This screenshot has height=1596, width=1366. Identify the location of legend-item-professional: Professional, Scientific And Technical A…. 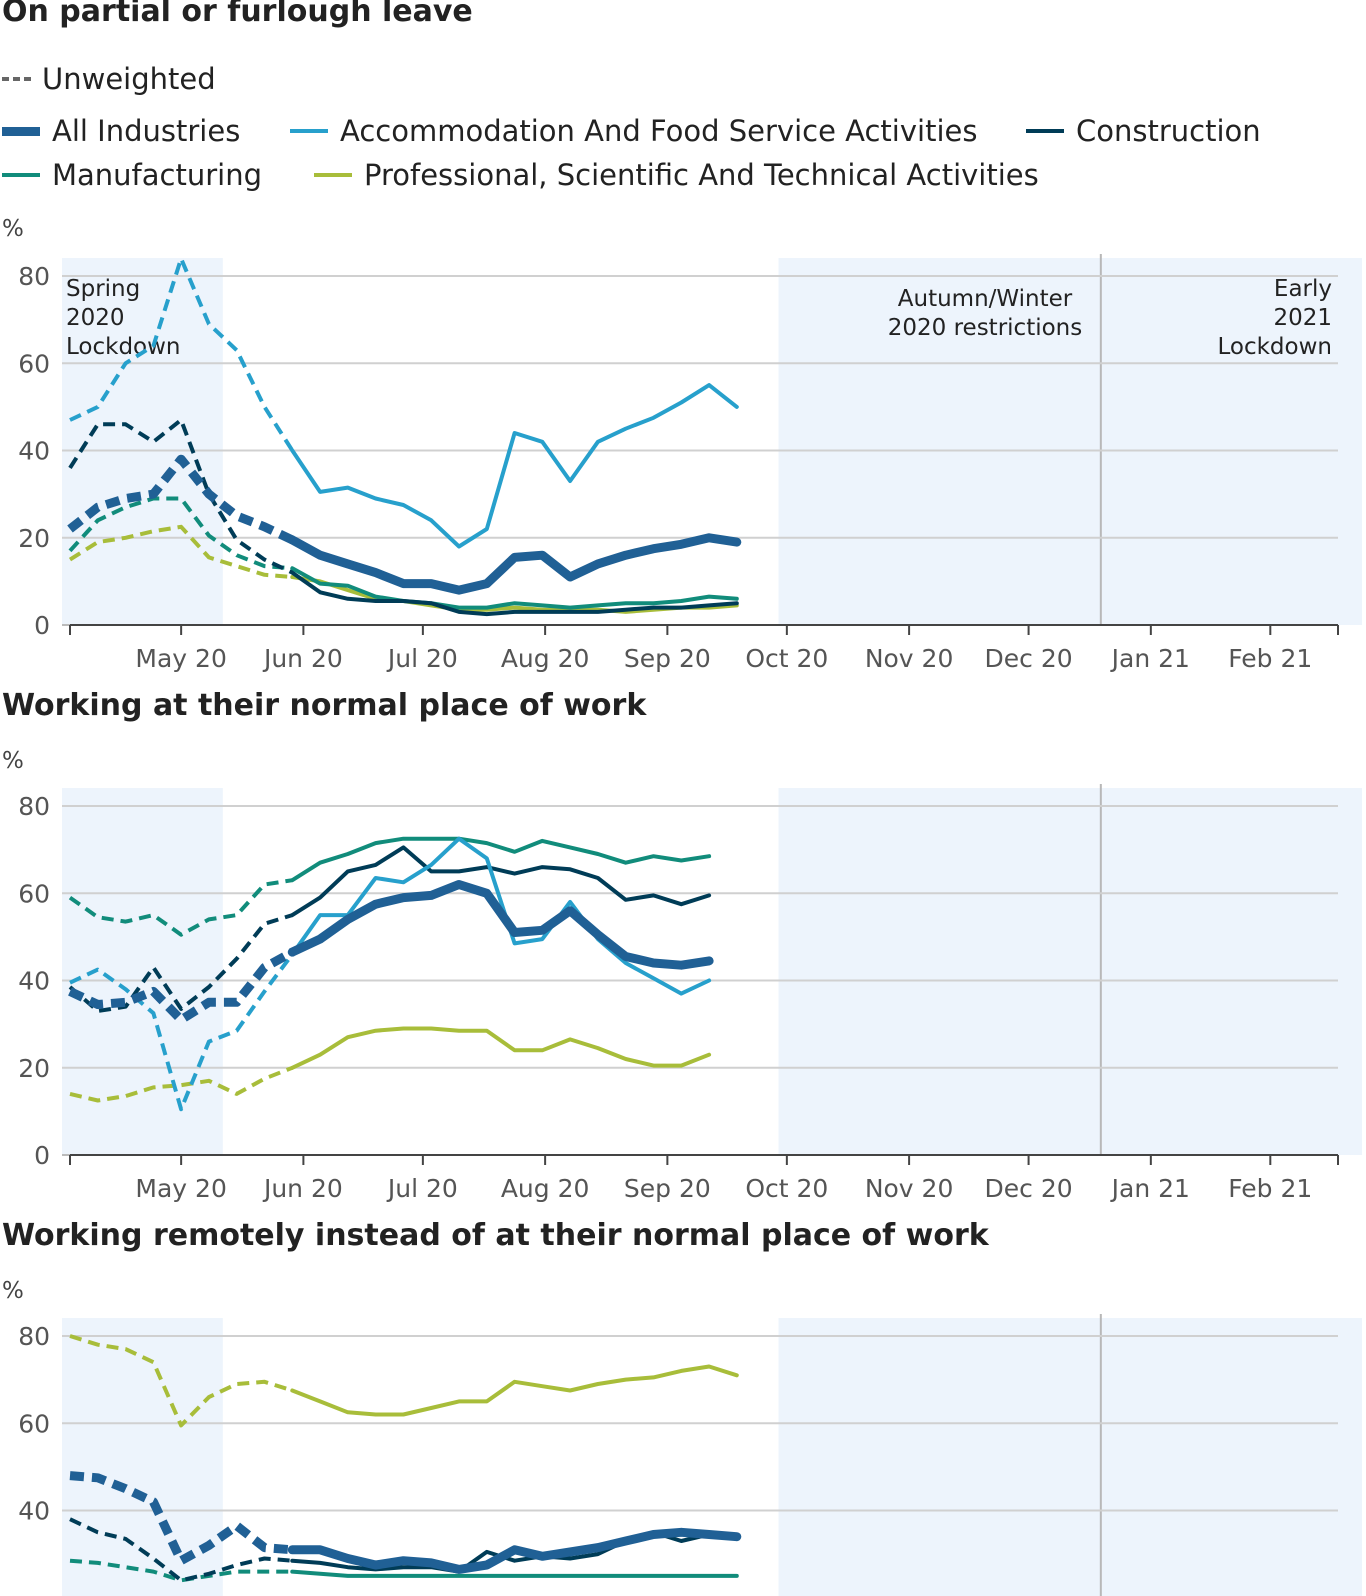
(676, 175).